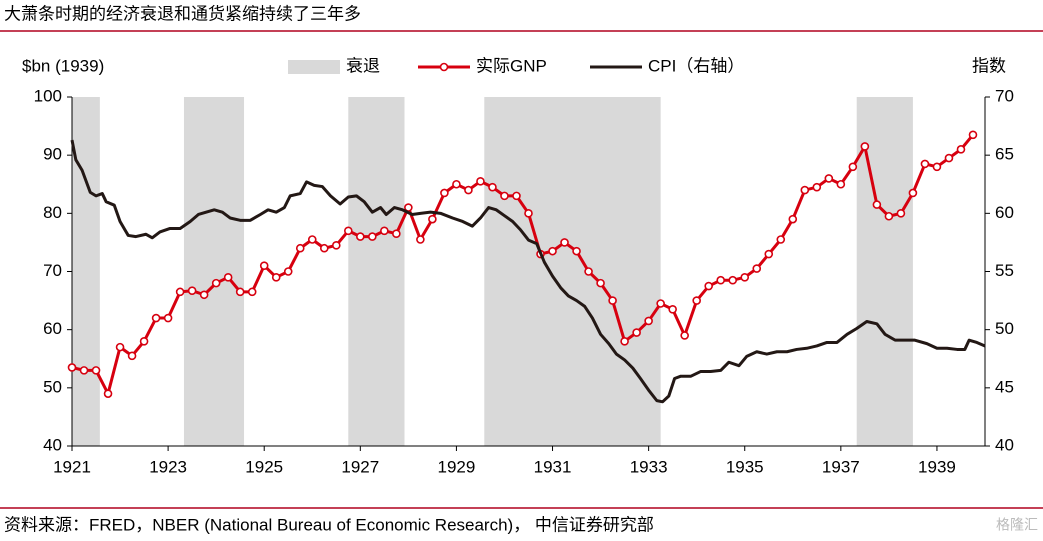 This screenshot has height=541, width=1043. What do you see at coordinates (182, 13) in the screenshot?
I see `chart-title: 大萧条时期的经济衰退和通货紧缩持续了三年多` at bounding box center [182, 13].